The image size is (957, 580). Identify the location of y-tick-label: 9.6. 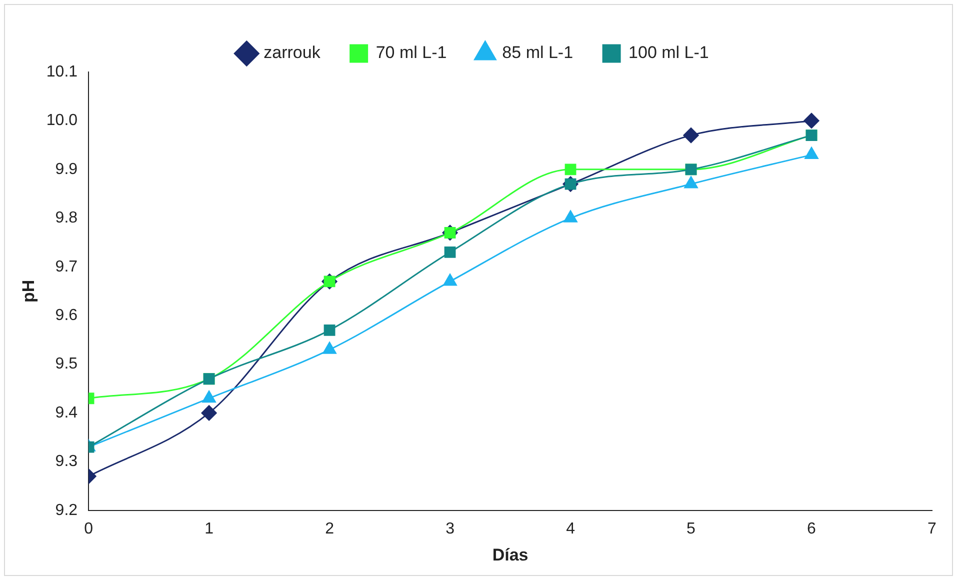
(66, 315).